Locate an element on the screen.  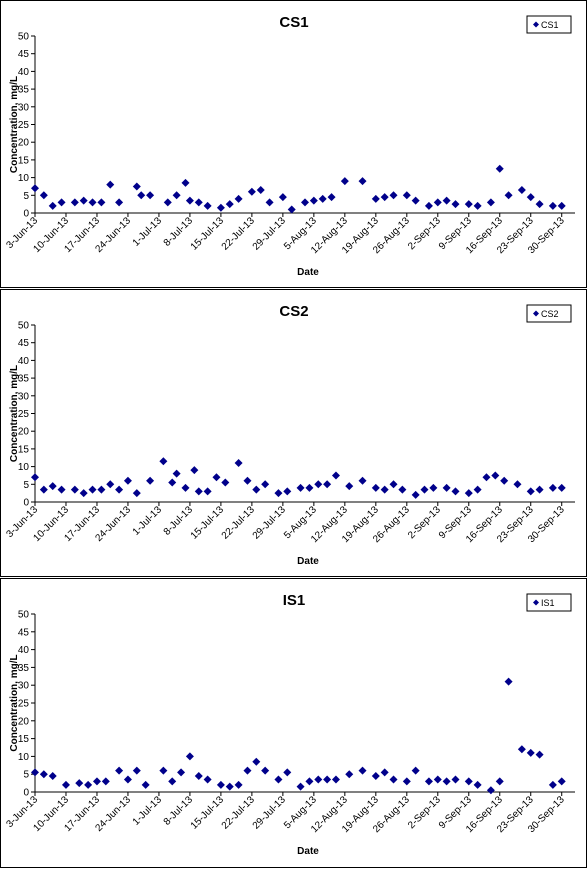
chart-title: CS2 is located at coordinates (293, 311).